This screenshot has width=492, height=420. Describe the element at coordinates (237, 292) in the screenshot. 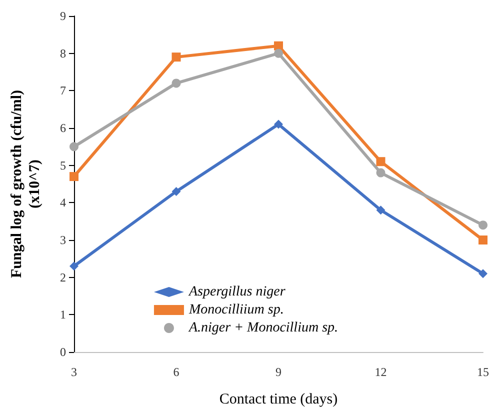

I see `legend-label: Aspergillus niger` at that location.